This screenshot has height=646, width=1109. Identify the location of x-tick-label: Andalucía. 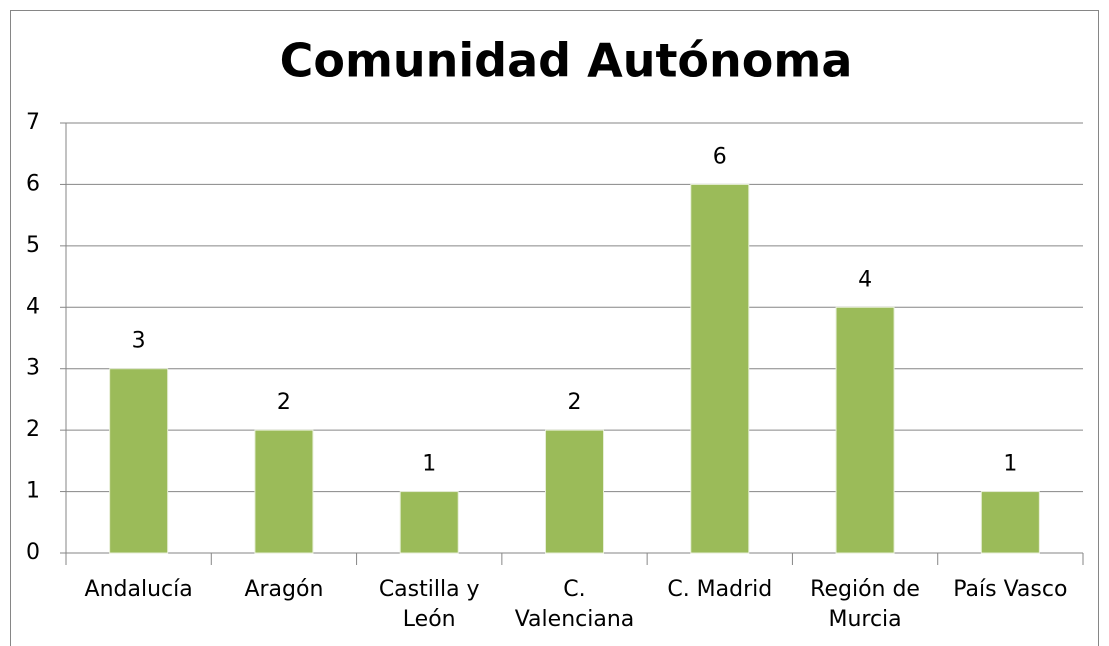
(138, 589).